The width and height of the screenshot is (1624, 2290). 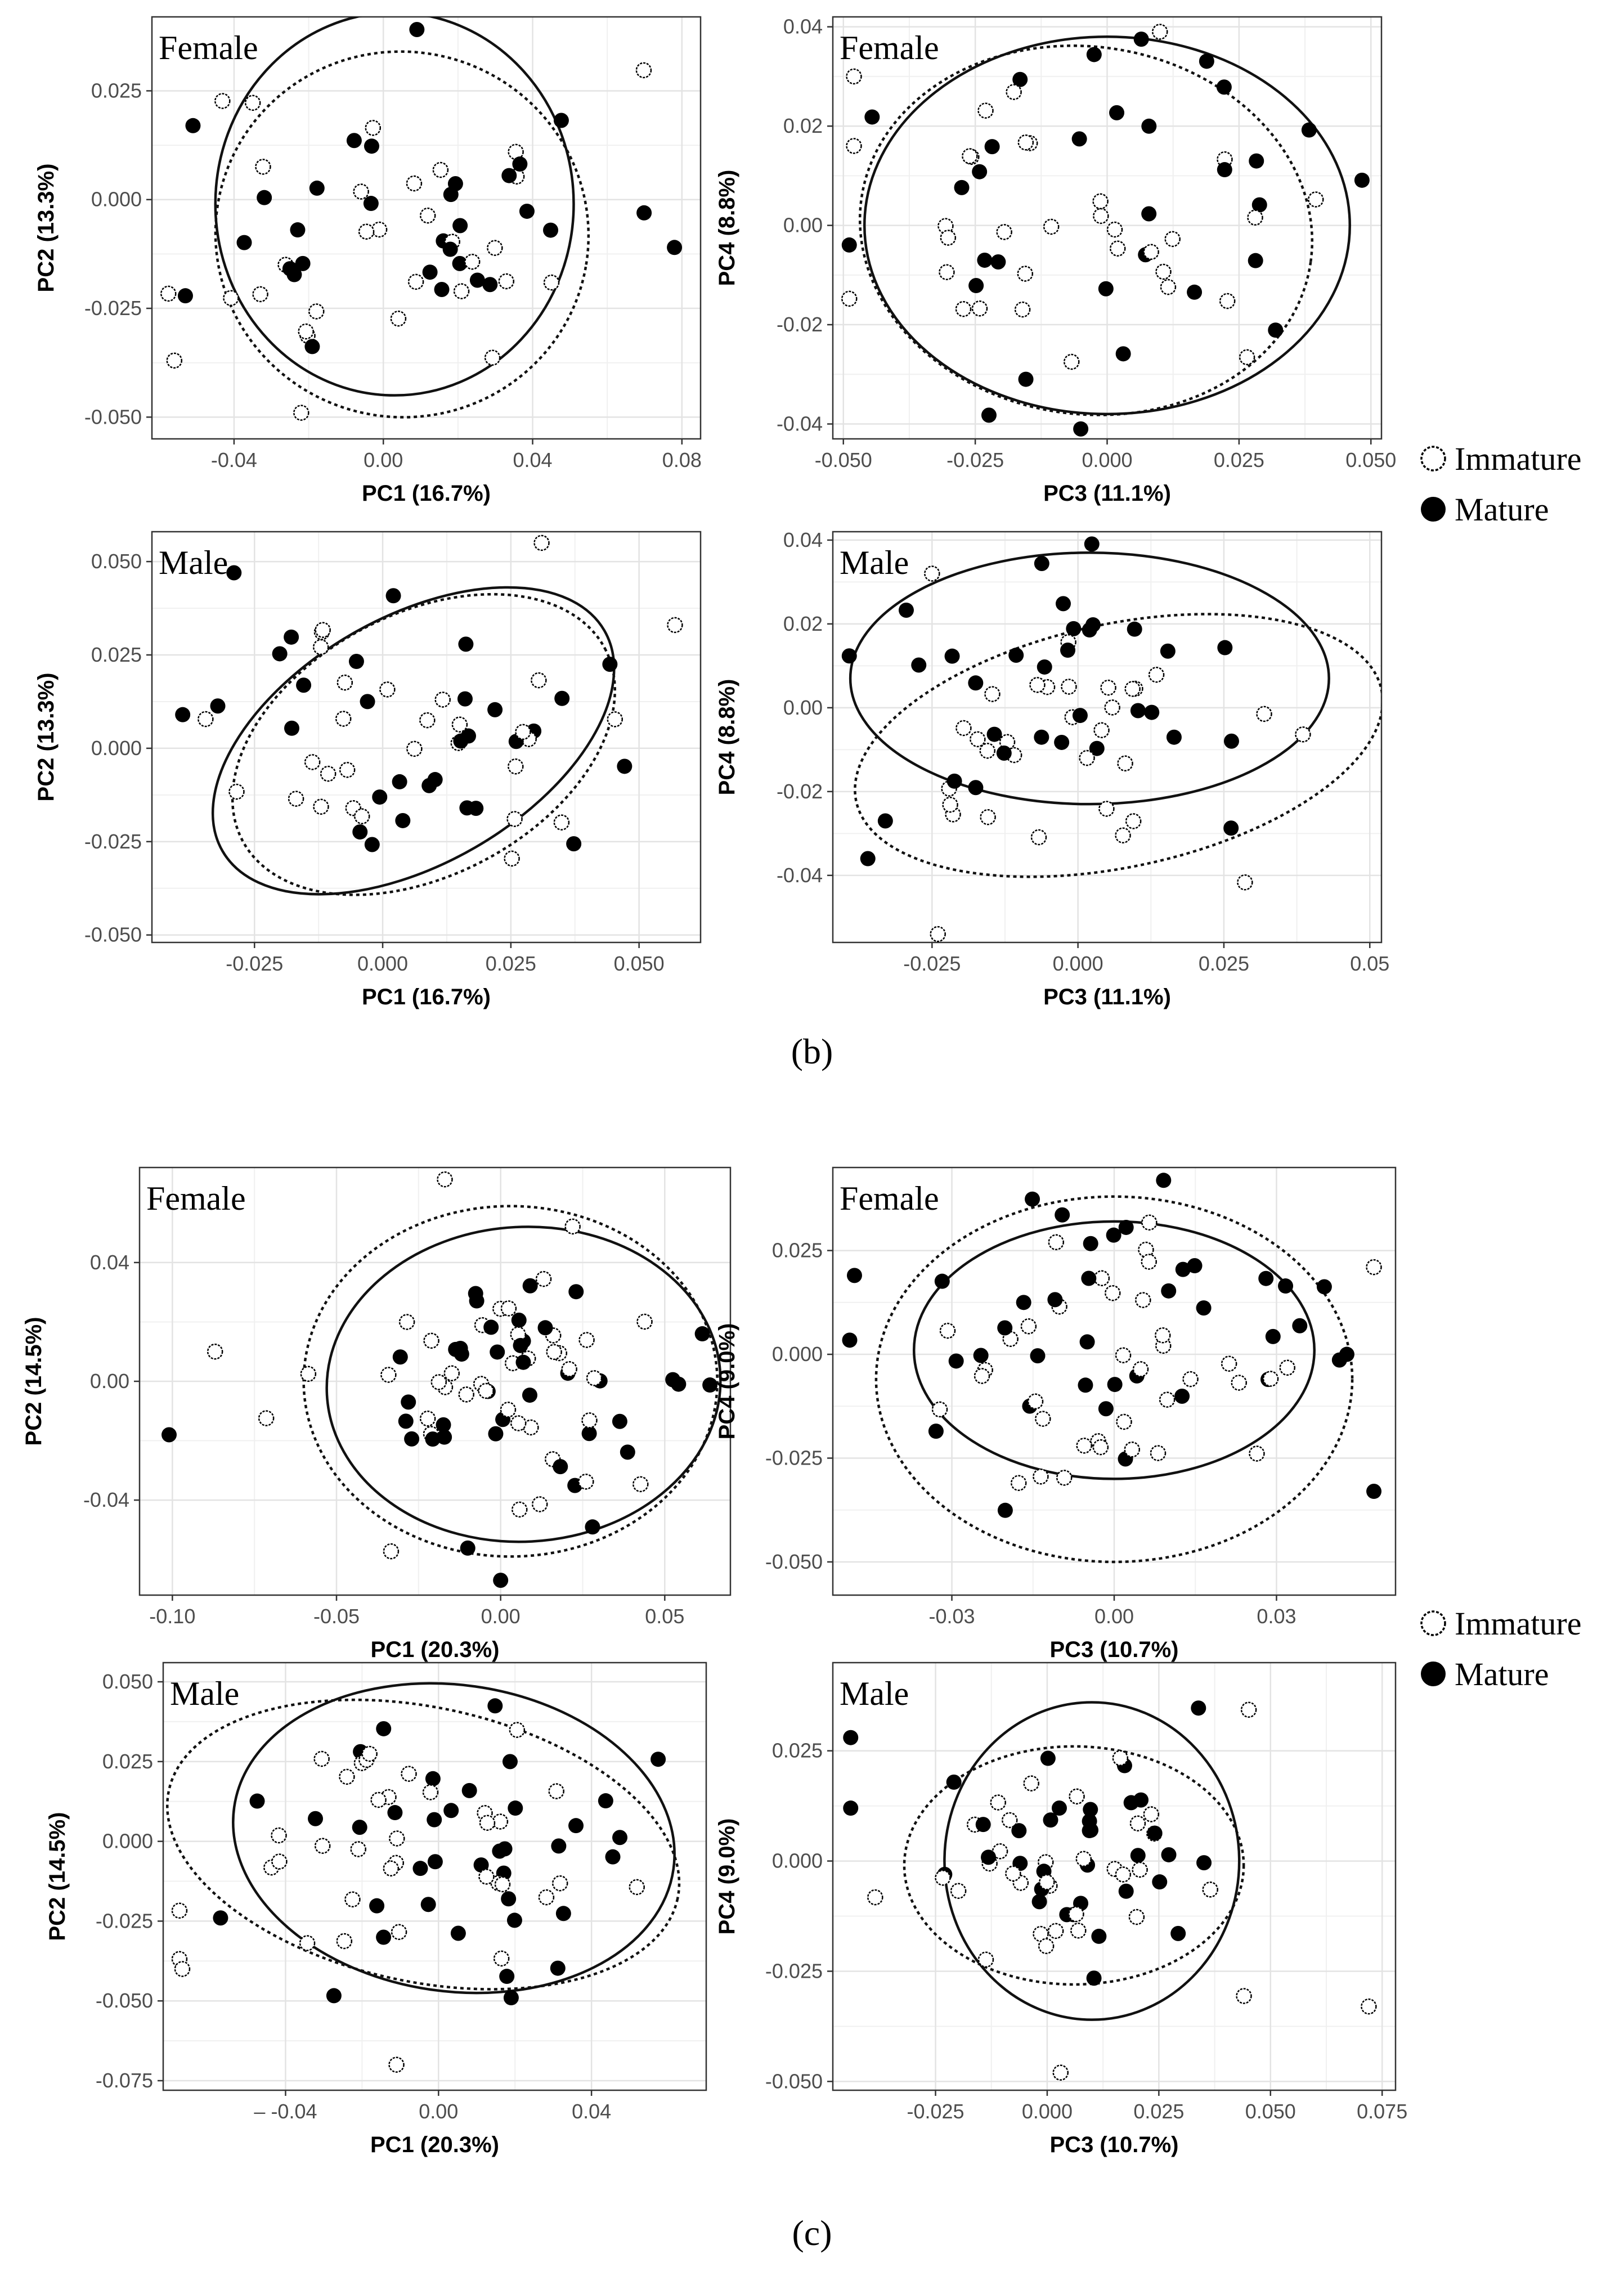 What do you see at coordinates (803, 624) in the screenshot?
I see `y-tick-label: 0.02` at bounding box center [803, 624].